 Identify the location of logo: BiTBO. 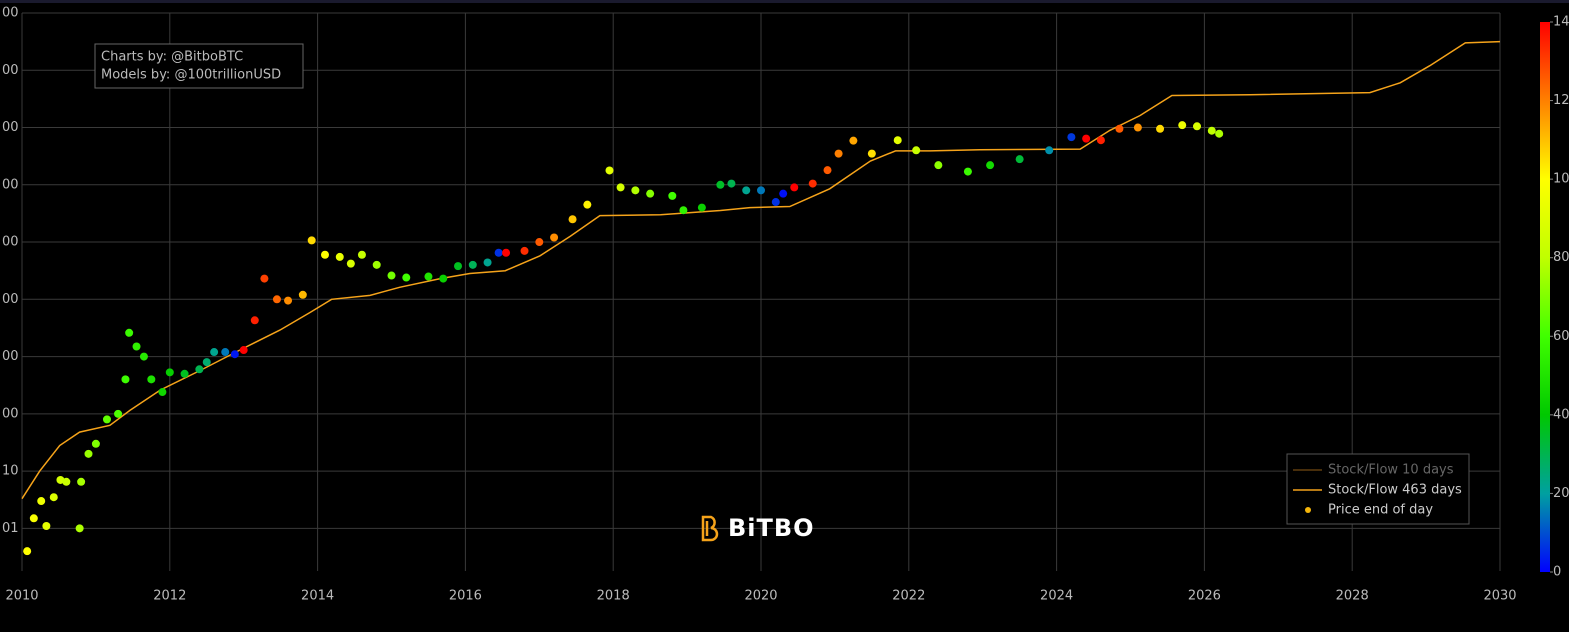
(758, 528).